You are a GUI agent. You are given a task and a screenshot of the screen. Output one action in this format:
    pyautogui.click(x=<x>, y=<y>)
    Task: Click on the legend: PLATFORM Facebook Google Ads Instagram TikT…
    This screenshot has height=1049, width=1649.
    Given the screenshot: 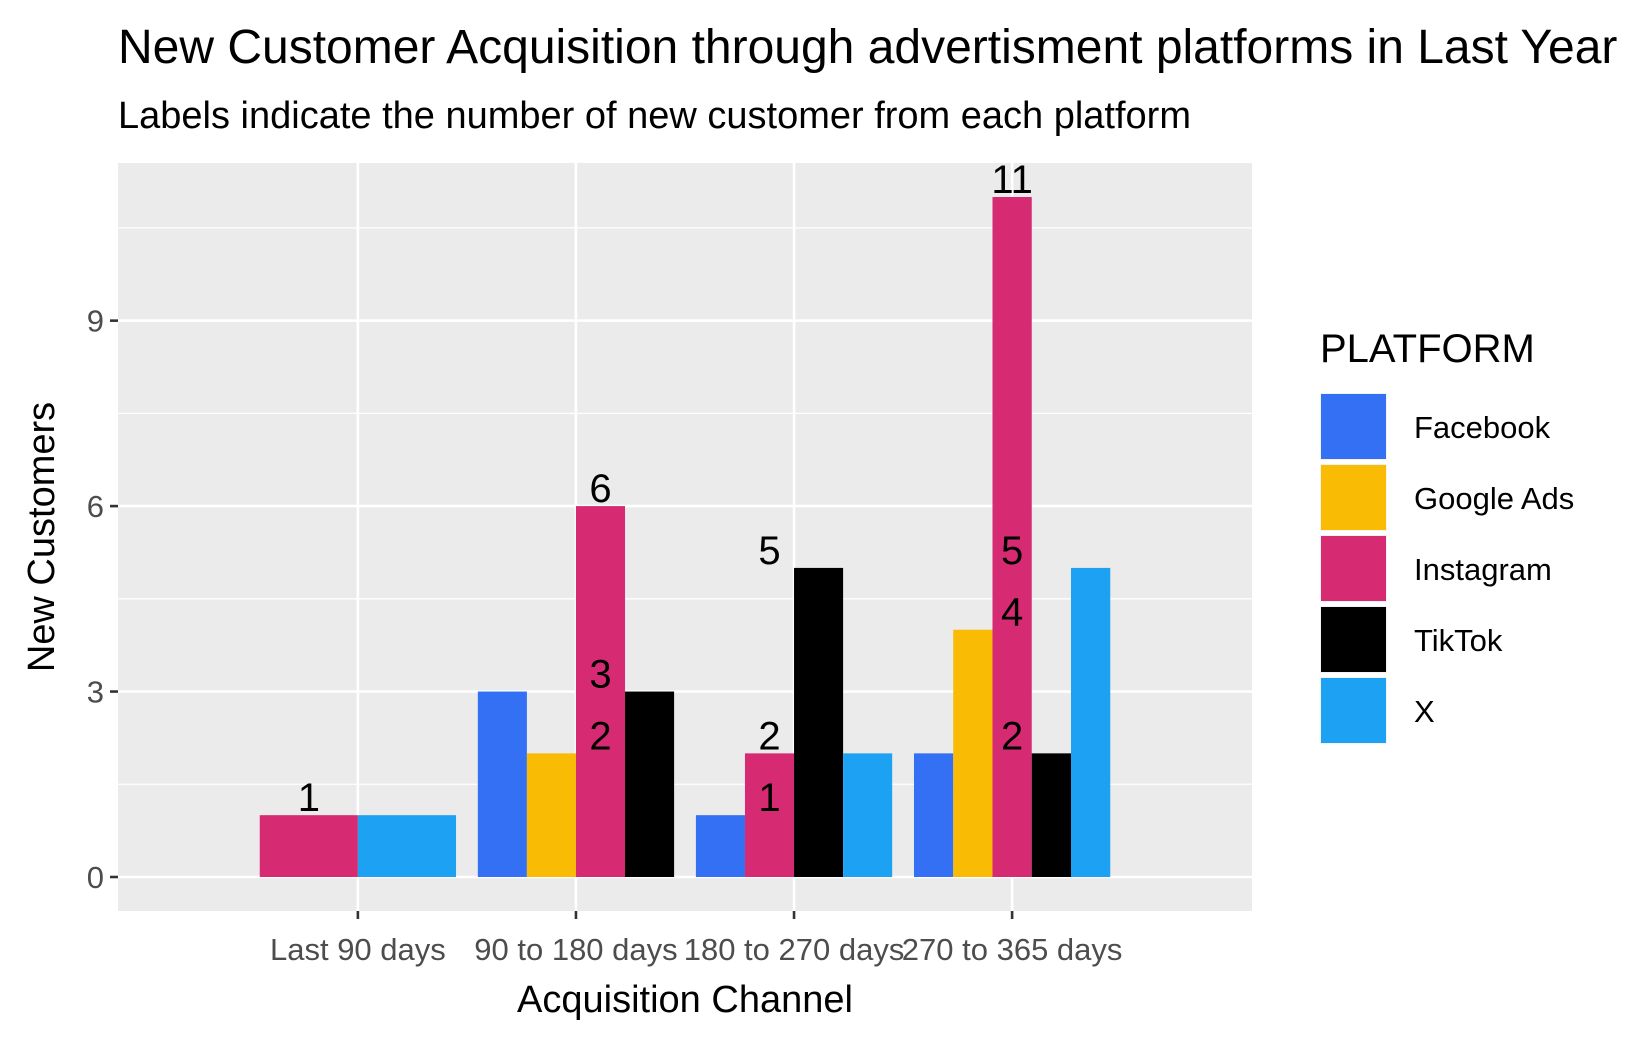 What is the action you would take?
    pyautogui.click(x=1447, y=535)
    